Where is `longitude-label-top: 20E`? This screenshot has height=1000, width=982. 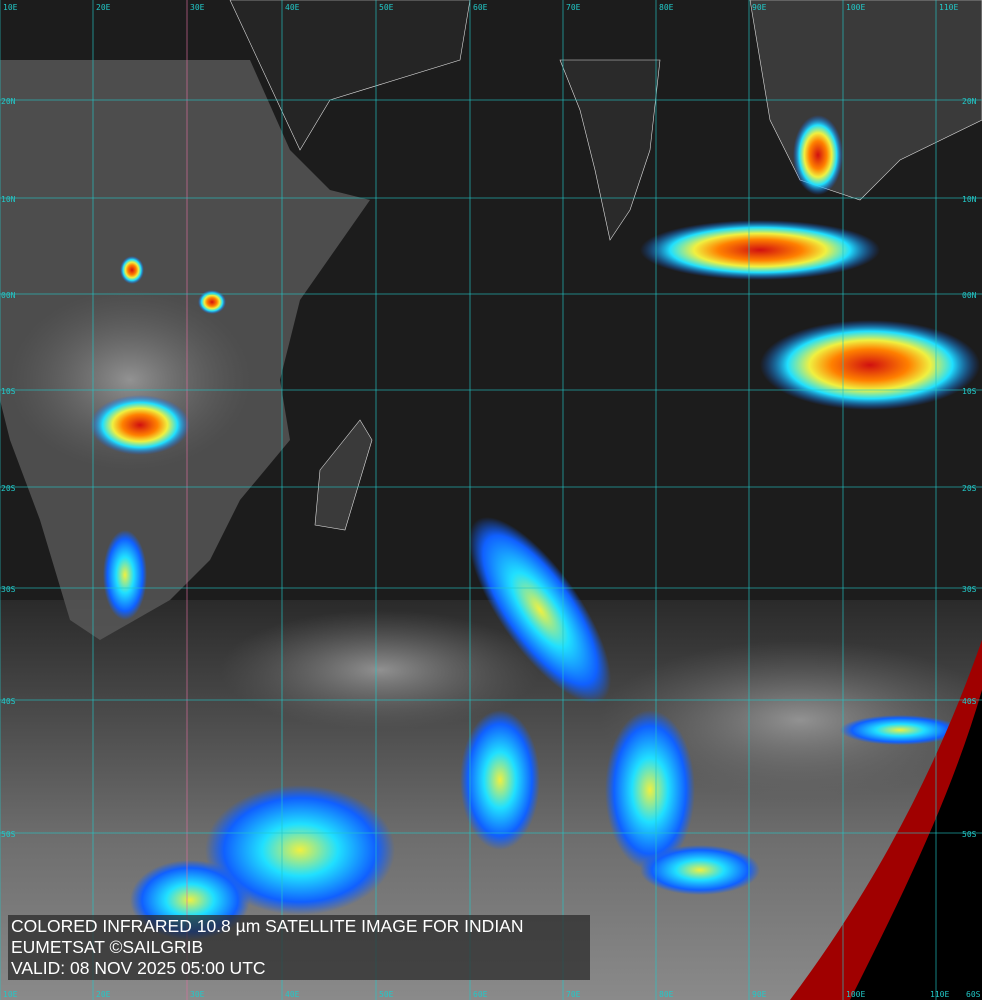
longitude-label-top: 20E is located at coordinates (103, 7).